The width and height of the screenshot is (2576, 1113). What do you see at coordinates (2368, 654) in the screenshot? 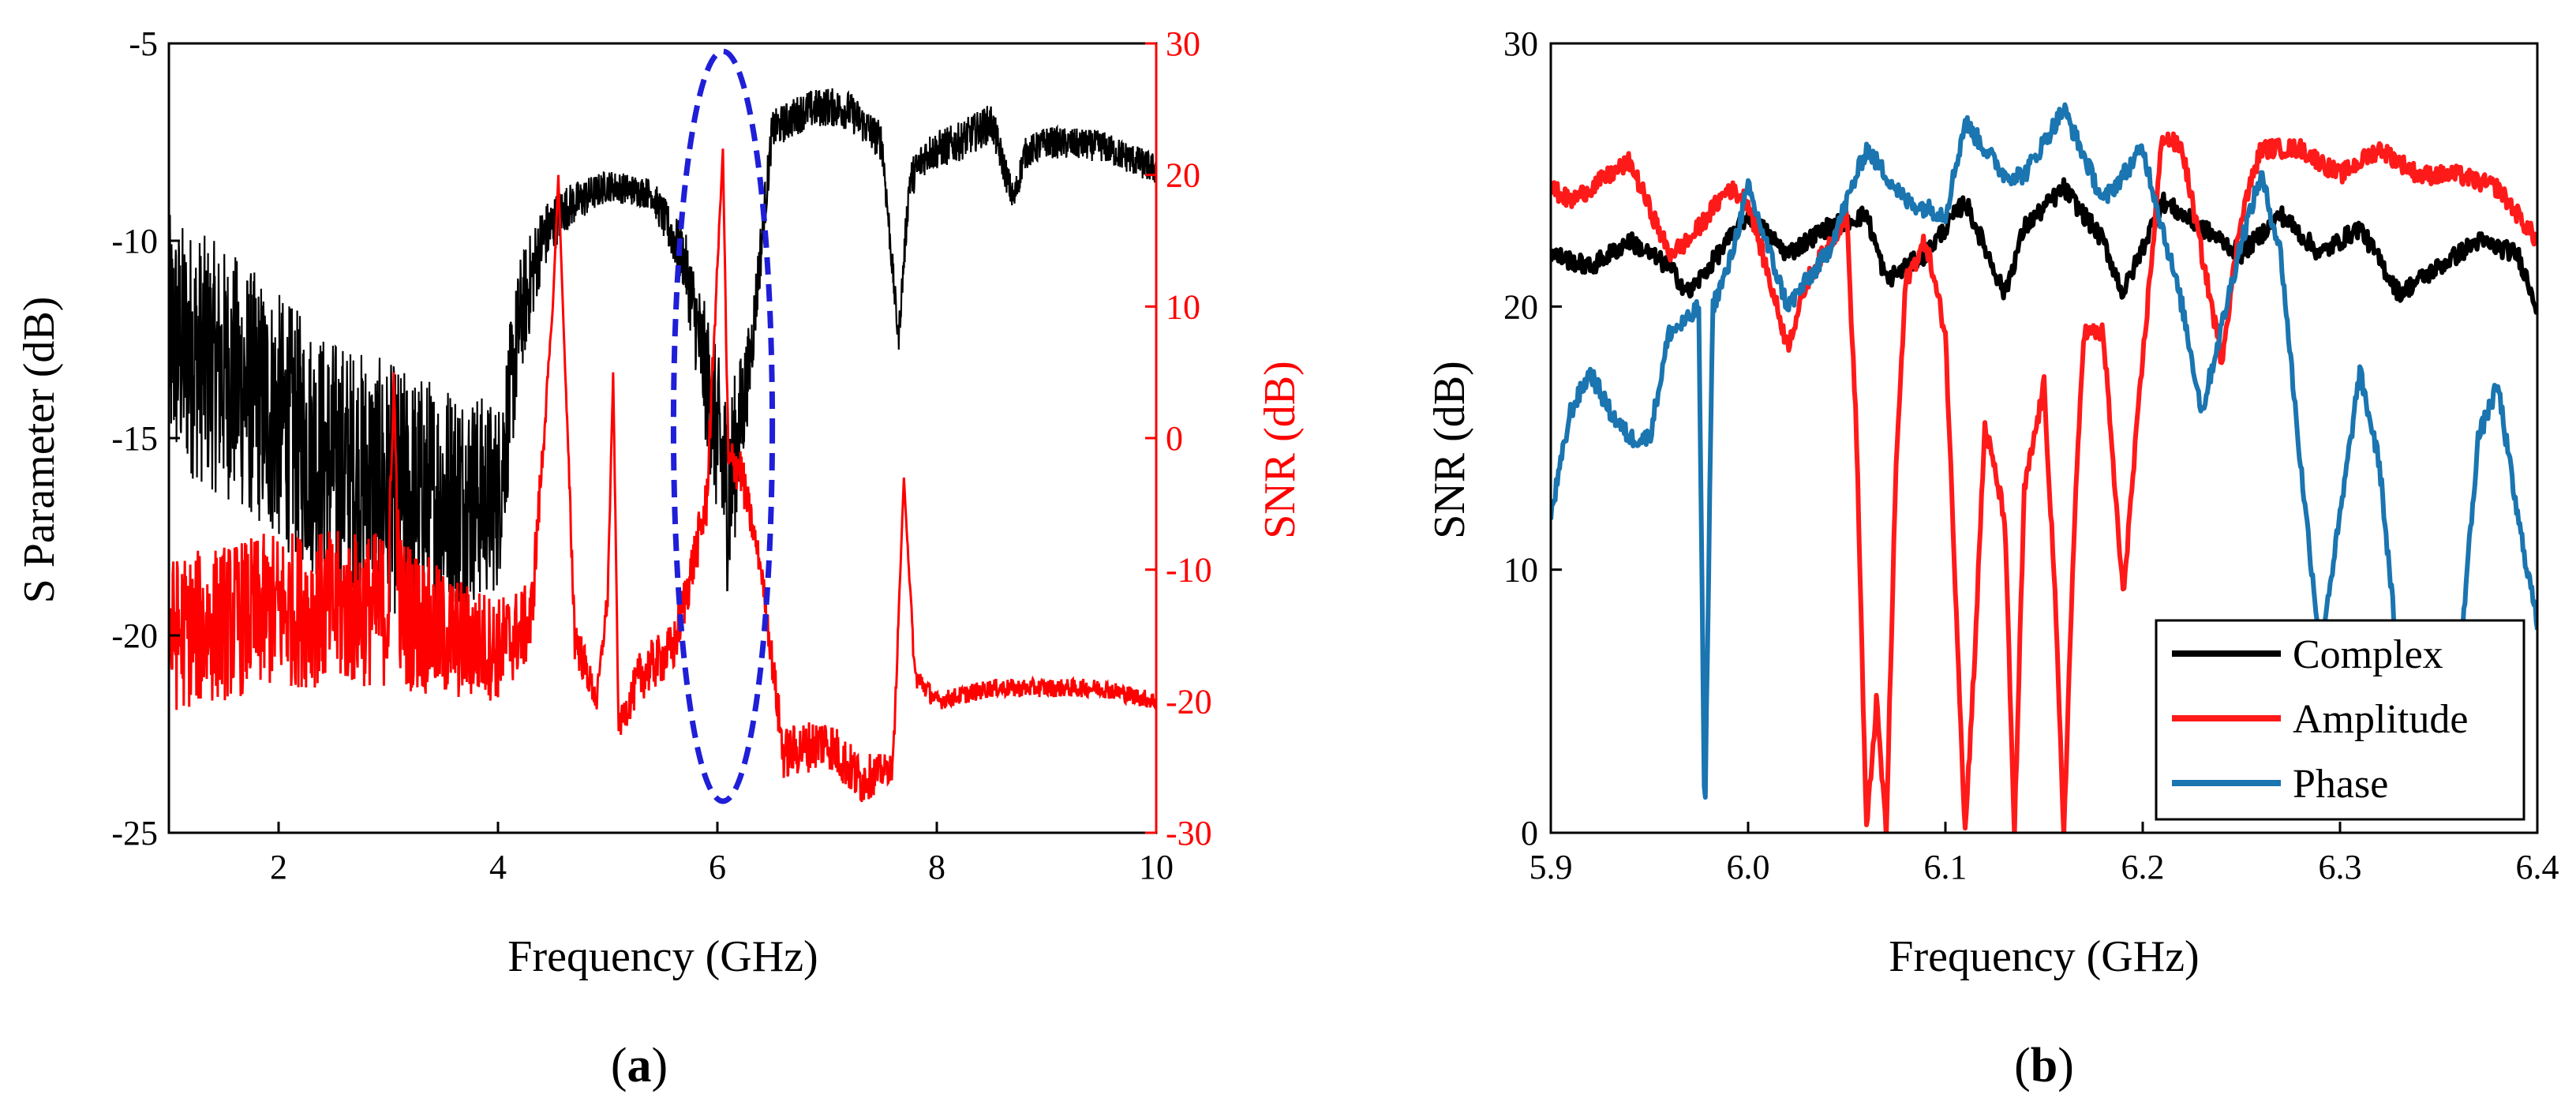
I see `legend-label-complex: Complex` at bounding box center [2368, 654].